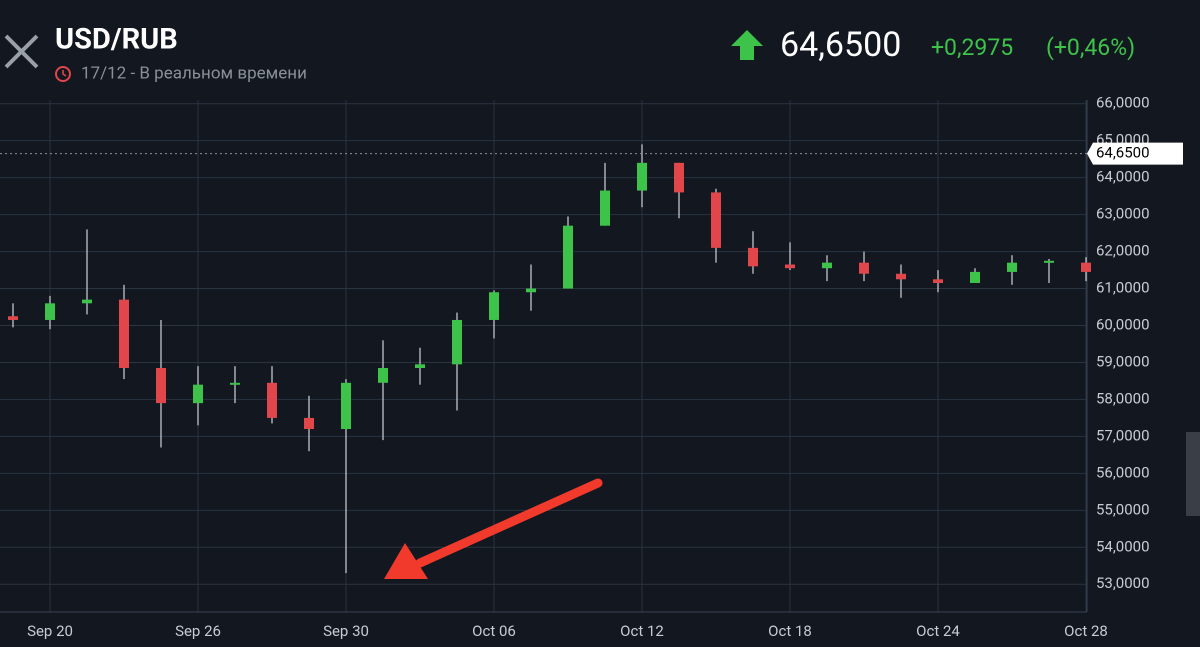  Describe the element at coordinates (1123, 324) in the screenshot. I see `y-tick-label: 60,0000` at that location.